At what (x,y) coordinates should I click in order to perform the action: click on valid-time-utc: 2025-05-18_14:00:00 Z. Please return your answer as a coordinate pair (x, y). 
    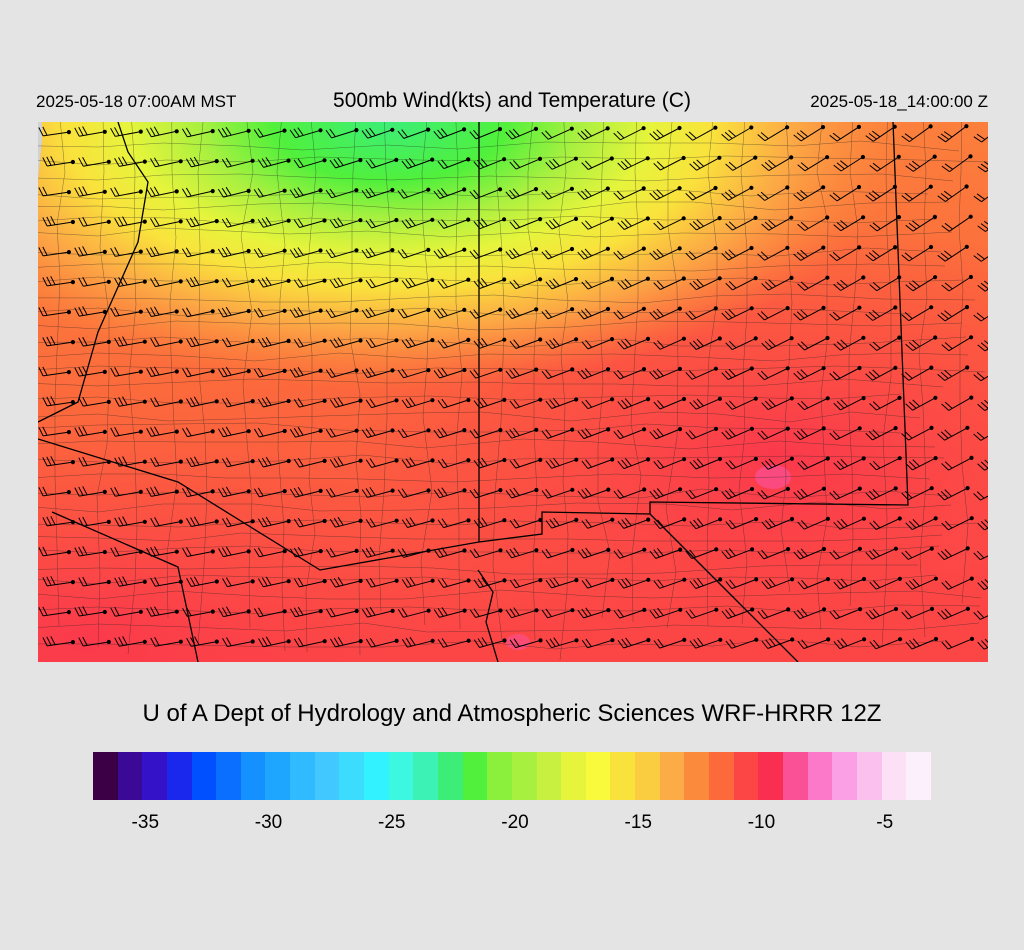
    Looking at the image, I should click on (899, 101).